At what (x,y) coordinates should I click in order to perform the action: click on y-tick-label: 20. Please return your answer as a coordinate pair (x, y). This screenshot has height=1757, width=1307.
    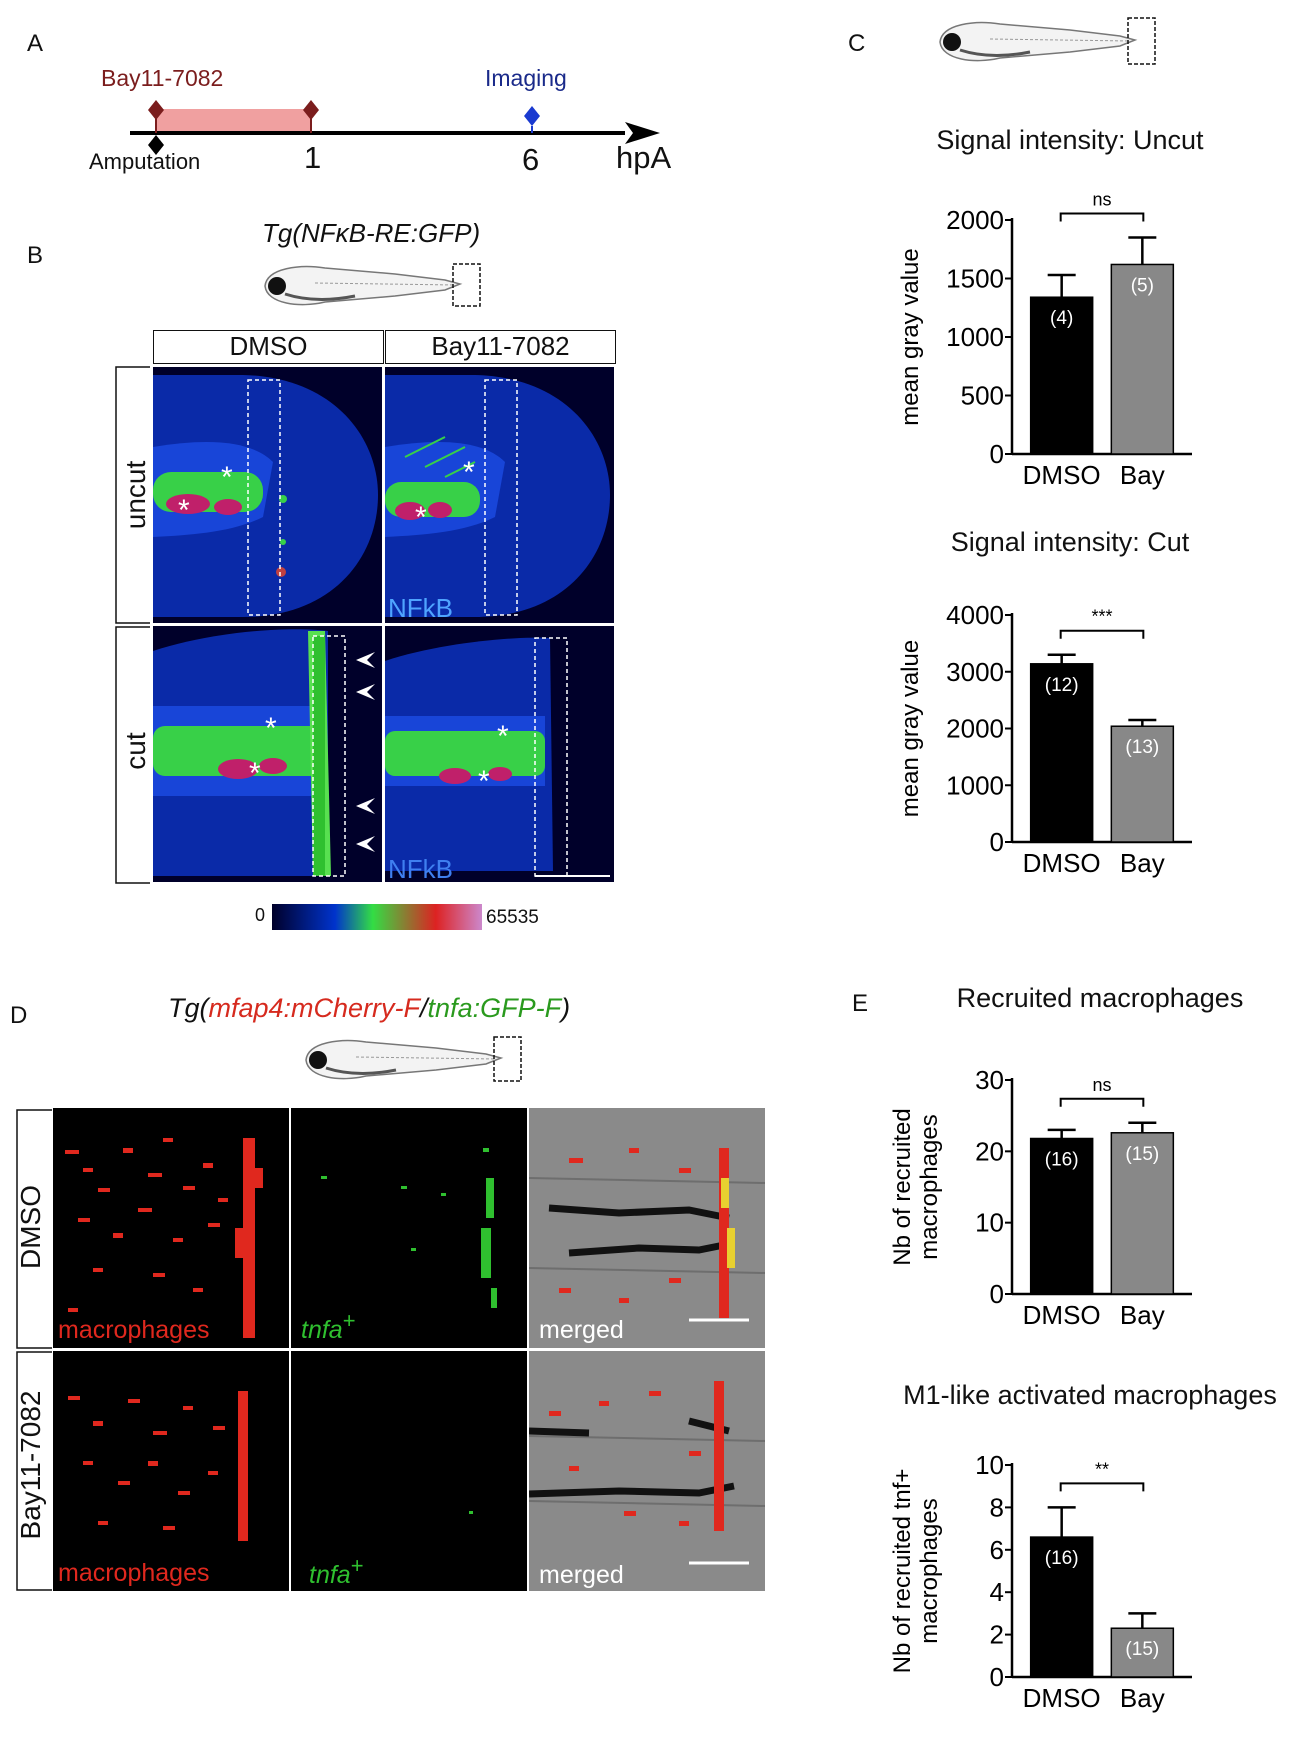
    Looking at the image, I should click on (989, 1151).